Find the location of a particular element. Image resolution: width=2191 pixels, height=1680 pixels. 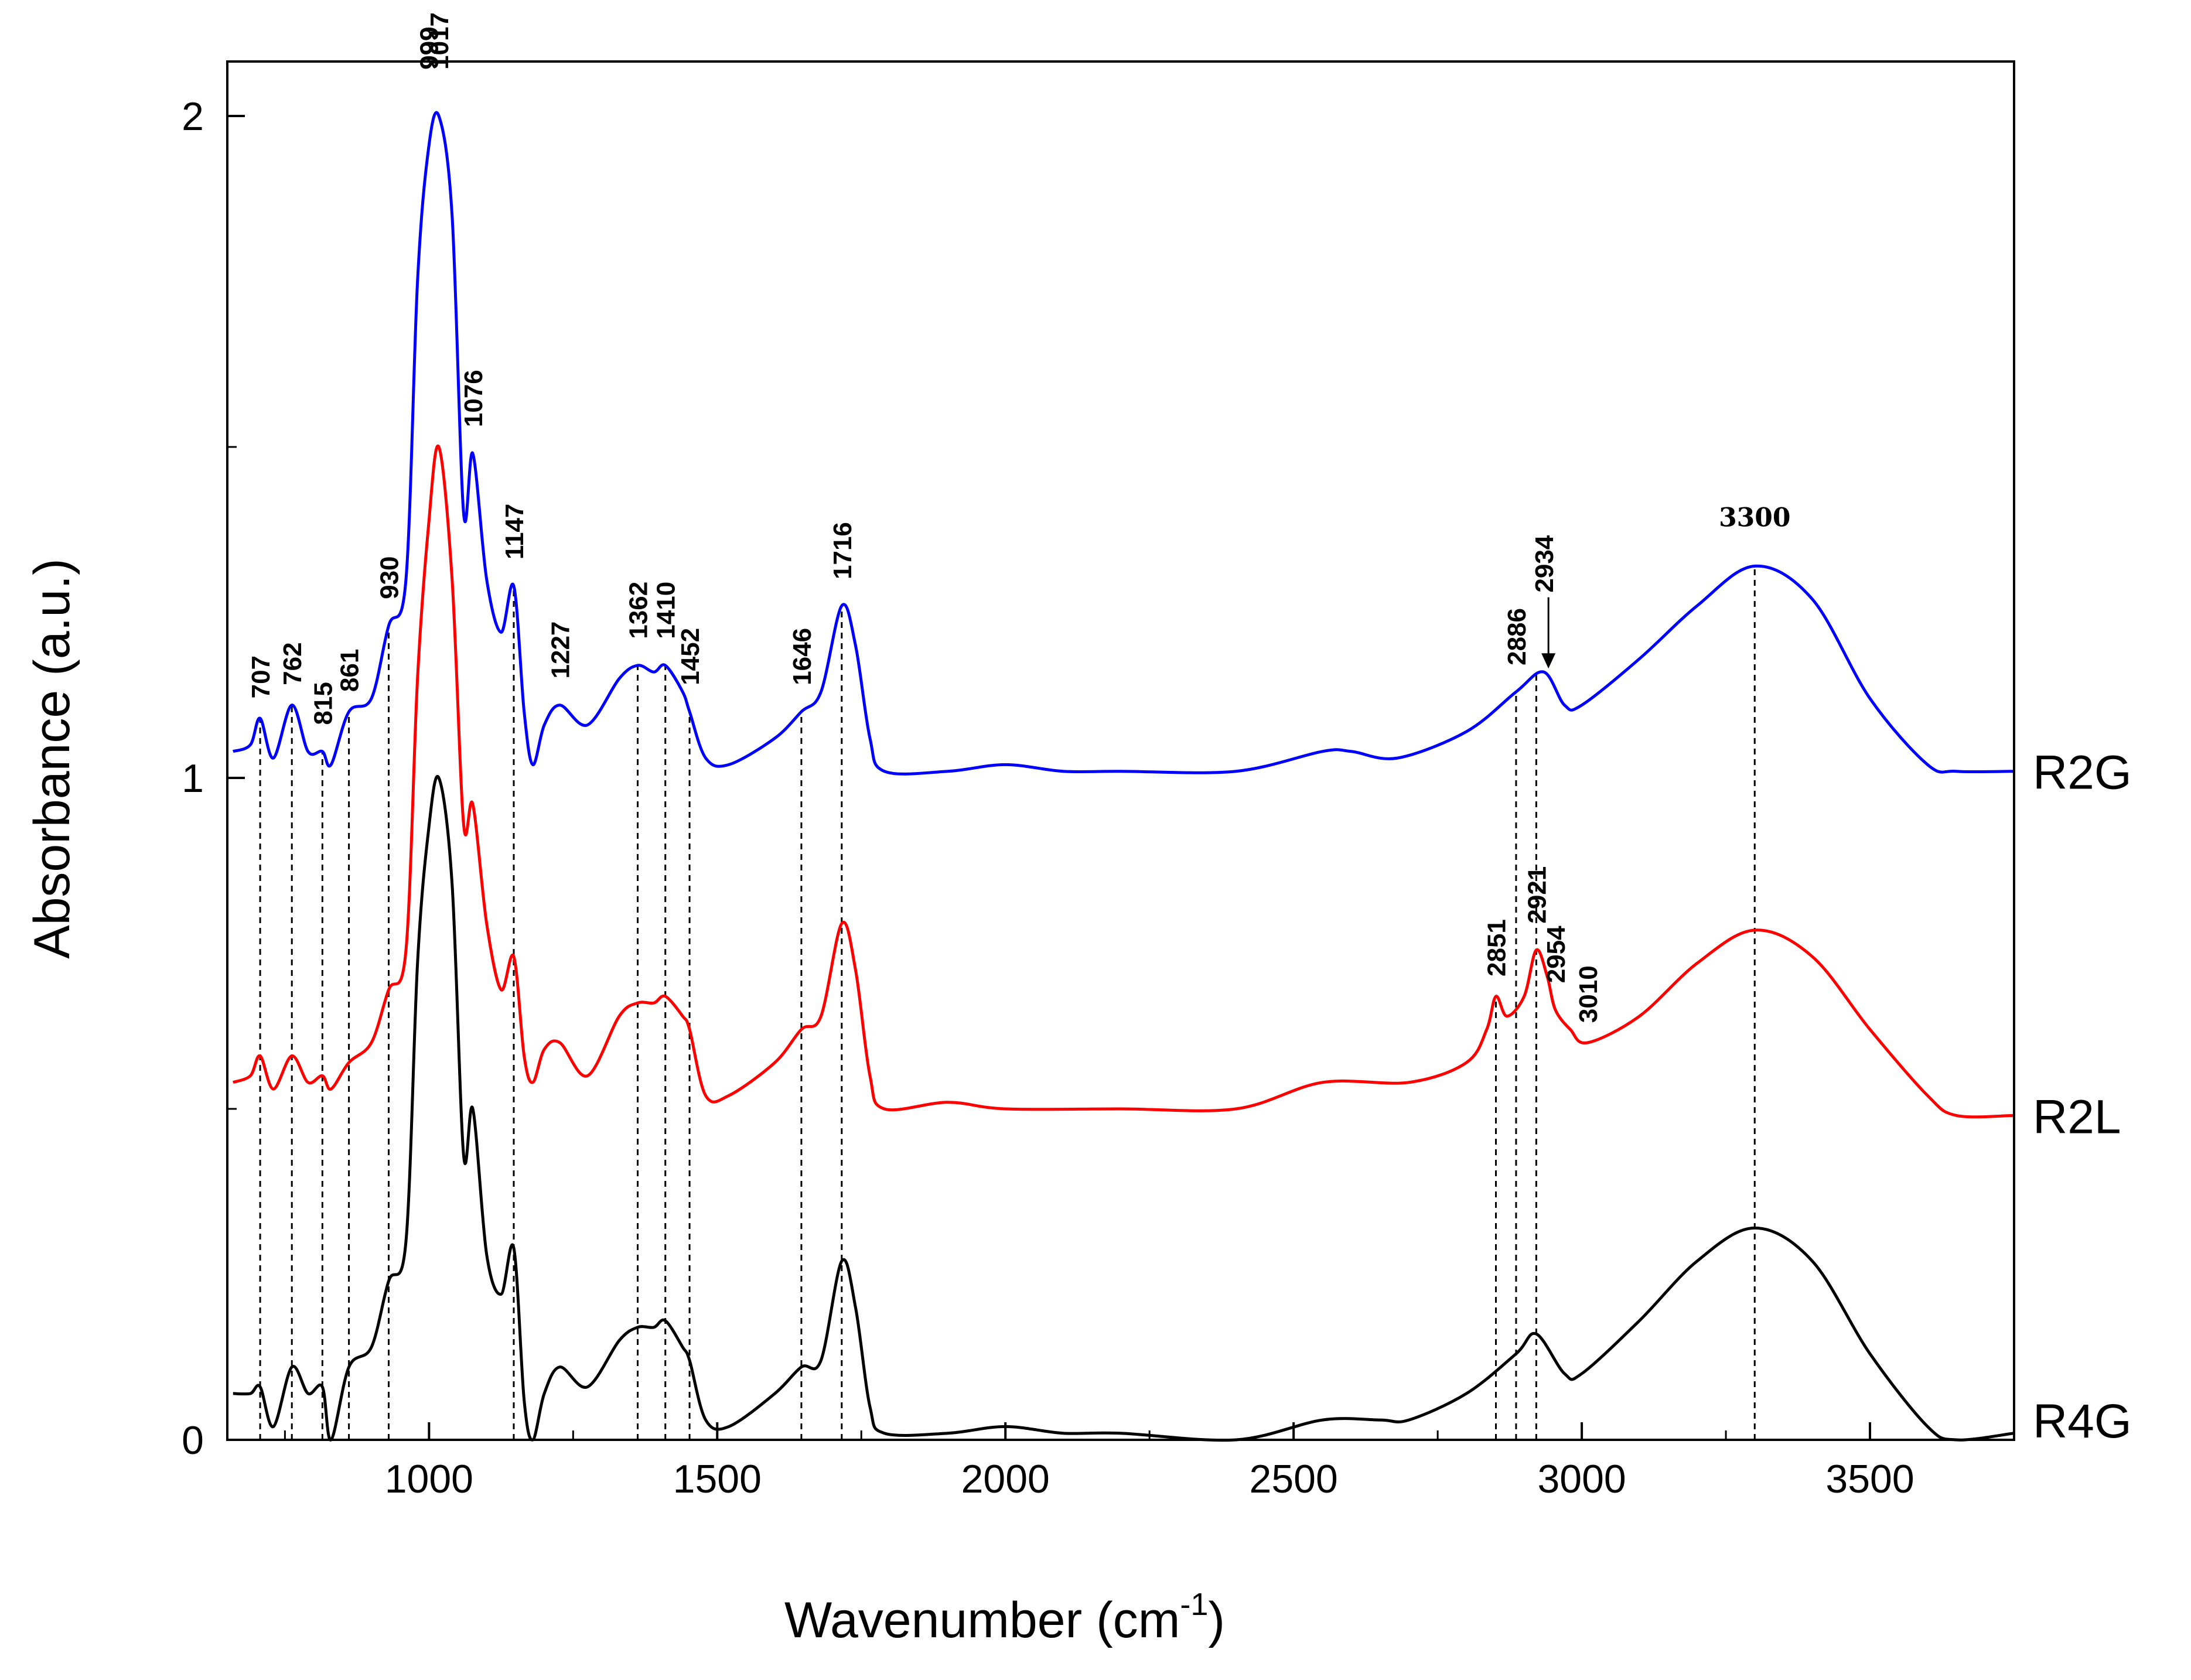

series-labels: R2G R2L R4G is located at coordinates (2082, 1097).